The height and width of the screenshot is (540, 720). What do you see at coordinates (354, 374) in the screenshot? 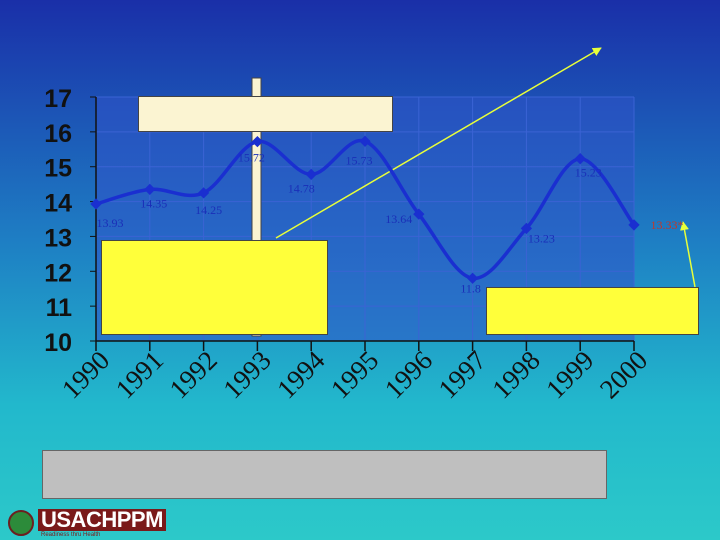
I see `x-tick-label: 1995` at bounding box center [354, 374].